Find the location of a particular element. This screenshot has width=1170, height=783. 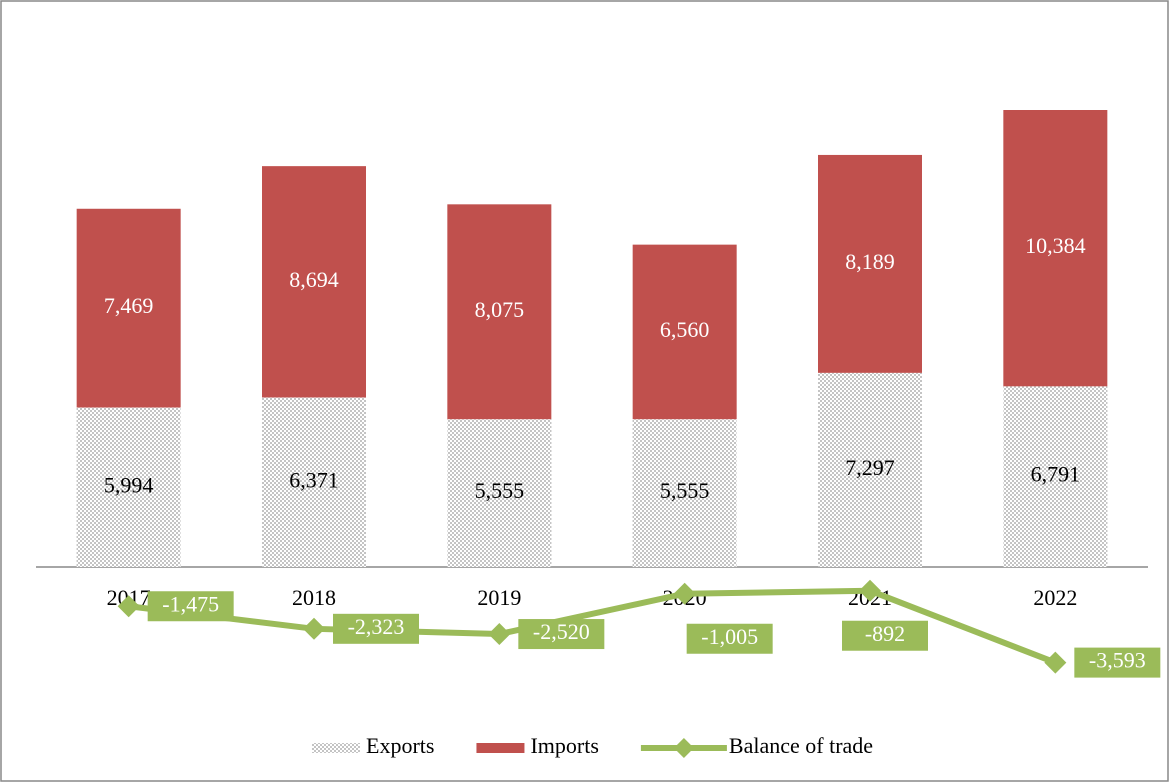

data-label: 6,371 is located at coordinates (314, 479).